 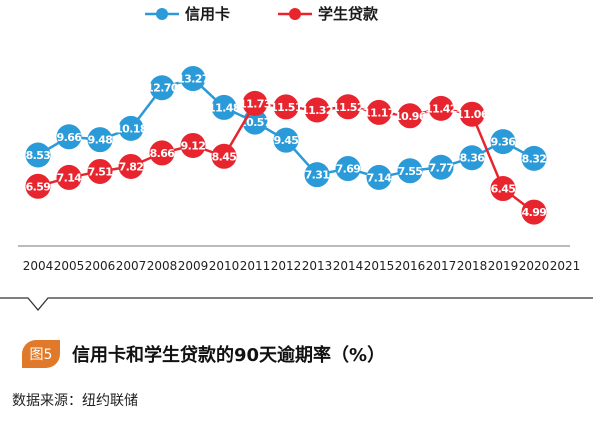 I want to click on x-tick-label: 2010, so click(x=224, y=266).